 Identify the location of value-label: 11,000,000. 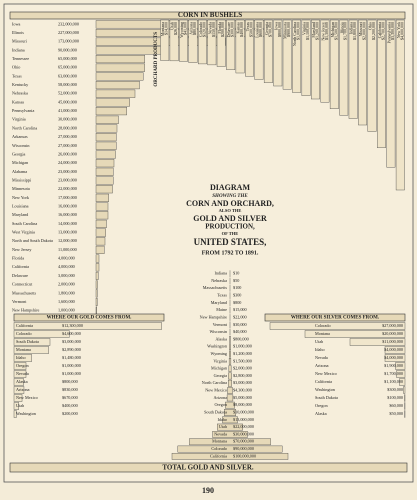
(67, 250).